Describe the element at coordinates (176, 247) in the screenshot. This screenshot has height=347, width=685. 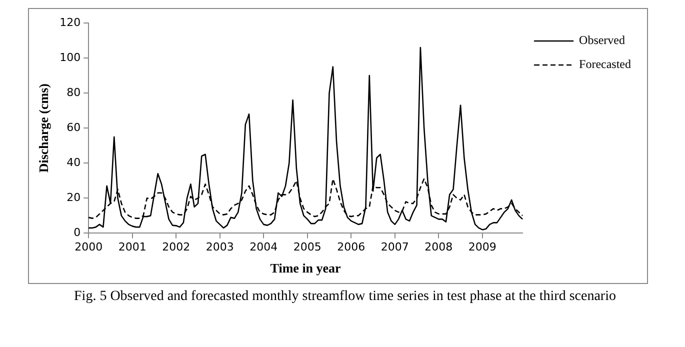
I see `x-tick-label: 2002` at that location.